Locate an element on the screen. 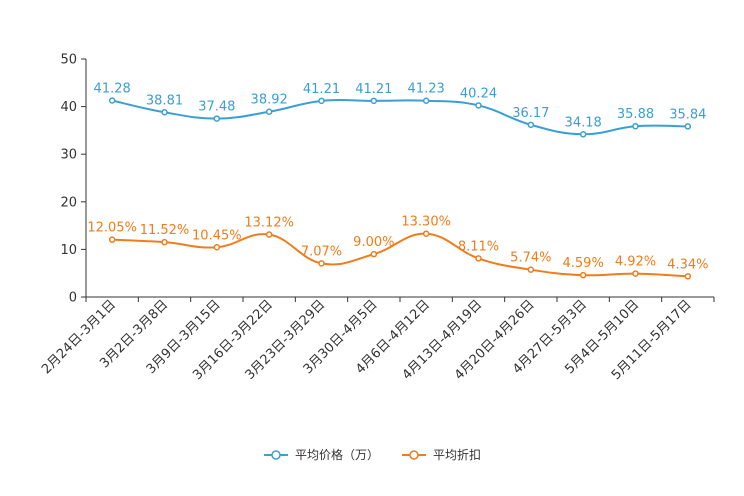 Image resolution: width=744 pixels, height=496 pixels. price-data-label: 41.23 is located at coordinates (426, 89).